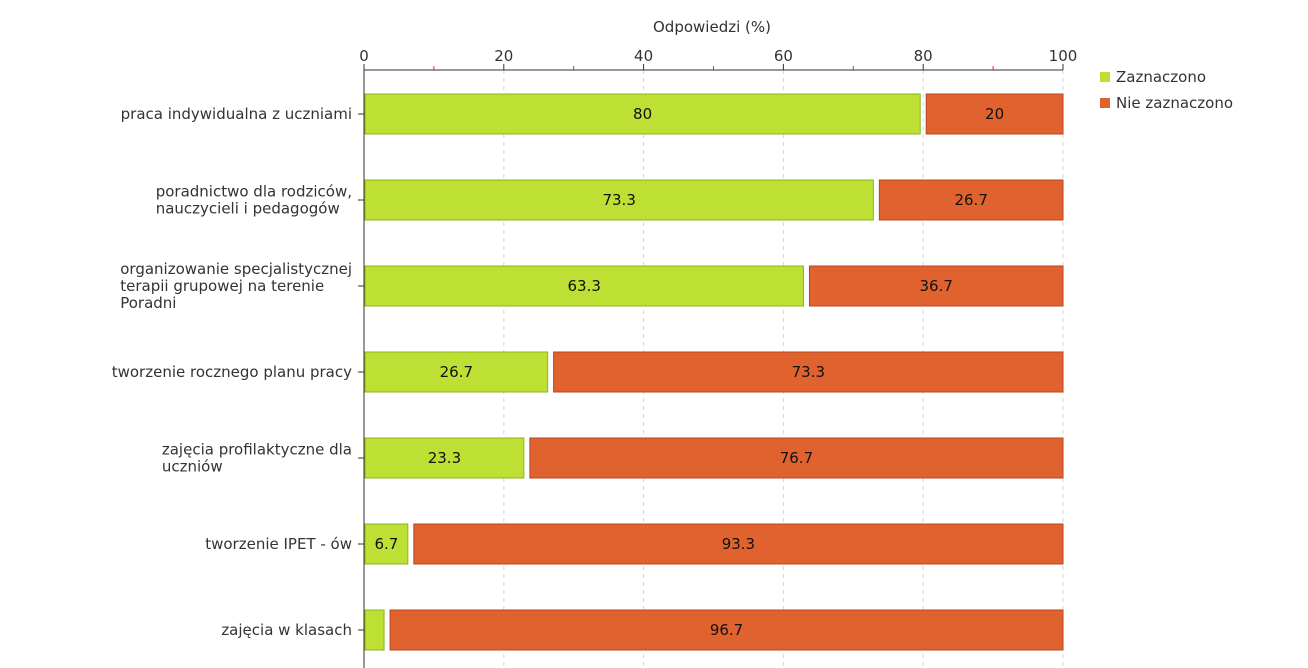  What do you see at coordinates (1166, 90) in the screenshot?
I see `legend: Zaznaczono Nie zaznaczono` at bounding box center [1166, 90].